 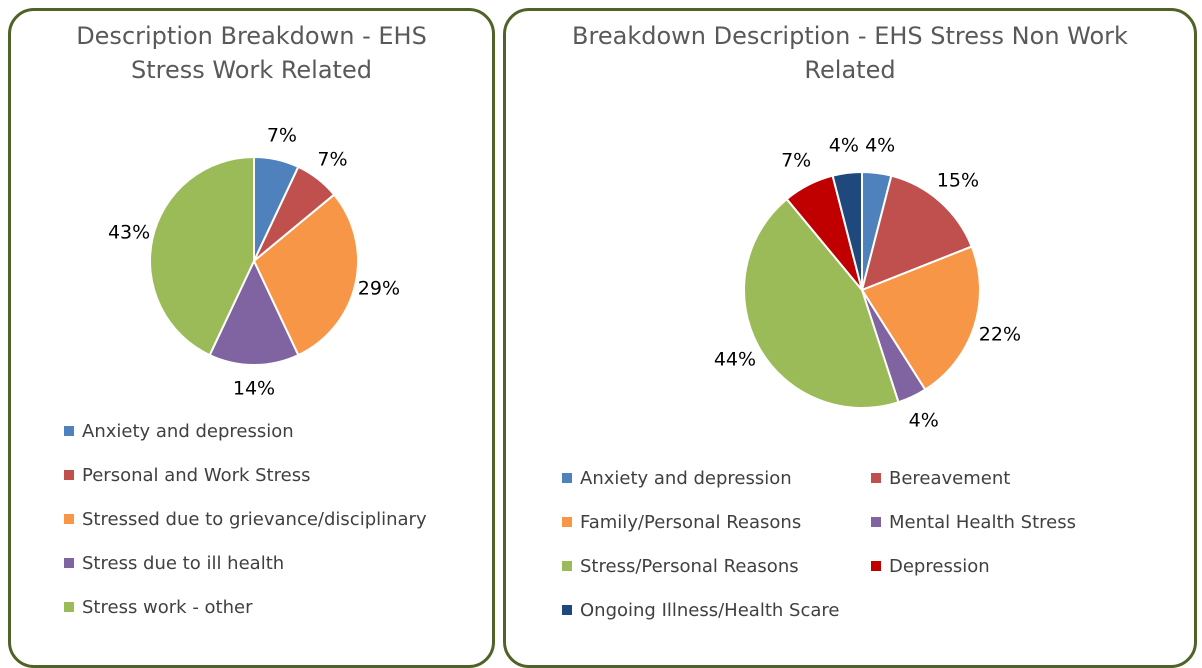 What do you see at coordinates (691, 522) in the screenshot?
I see `legend-label: Family/Personal Reasons` at bounding box center [691, 522].